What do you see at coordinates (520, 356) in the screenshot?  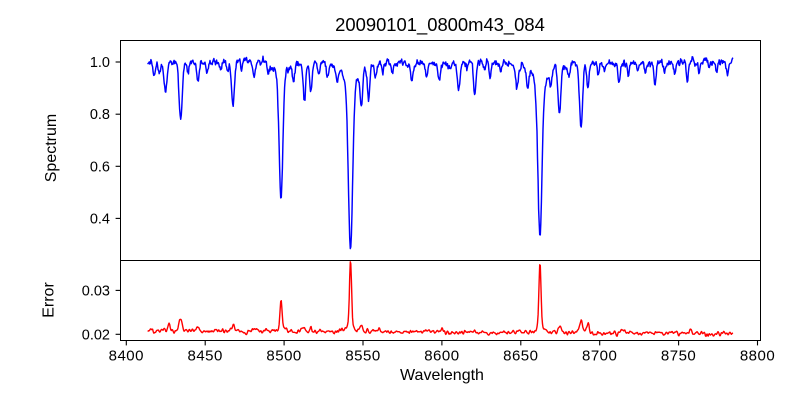 I see `svg-text: 8650` at bounding box center [520, 356].